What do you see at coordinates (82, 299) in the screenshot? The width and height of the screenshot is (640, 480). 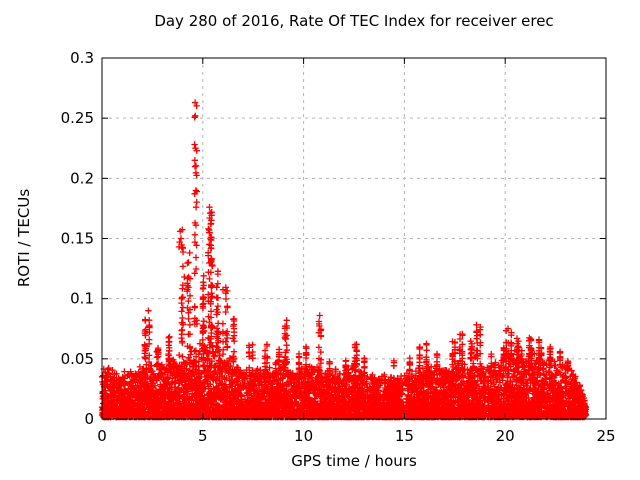 I see `y-tick-label: 0.1` at bounding box center [82, 299].